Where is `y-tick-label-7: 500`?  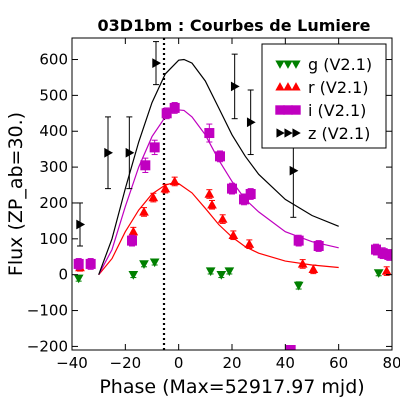
y-tick-label-7: 500 is located at coordinates (53, 95).